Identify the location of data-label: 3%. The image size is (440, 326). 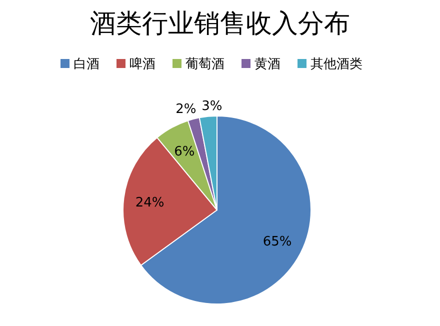
(212, 106).